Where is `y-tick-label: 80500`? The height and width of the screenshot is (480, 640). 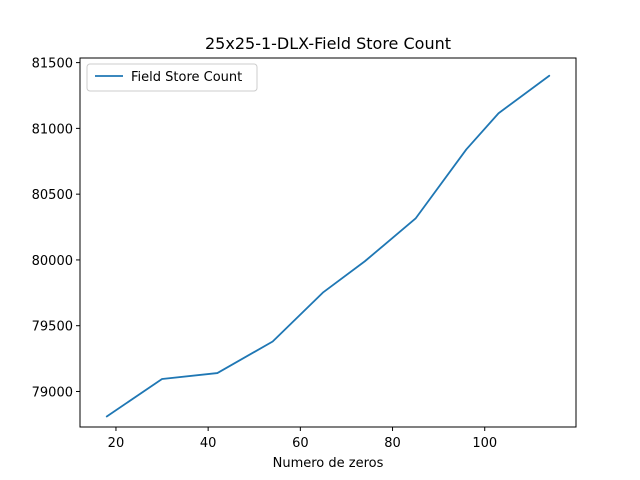 y-tick-label: 80500 is located at coordinates (52, 195).